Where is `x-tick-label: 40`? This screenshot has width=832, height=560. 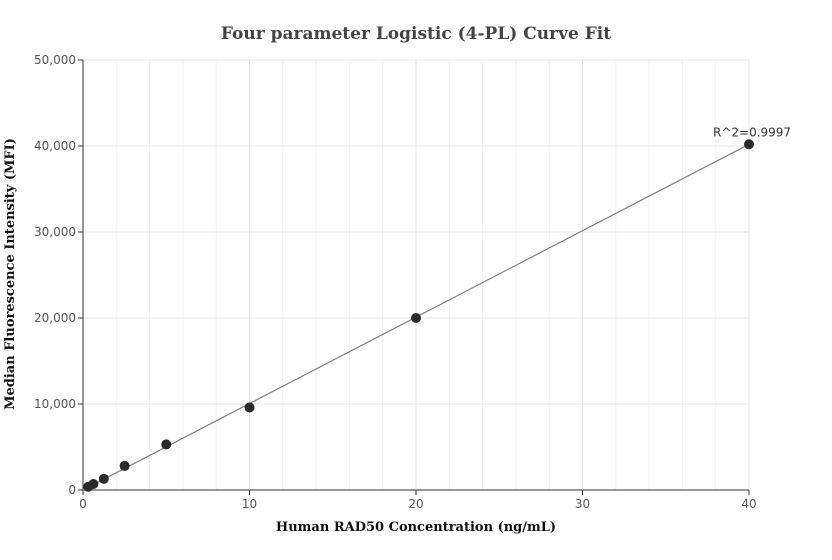 x-tick-label: 40 is located at coordinates (748, 504).